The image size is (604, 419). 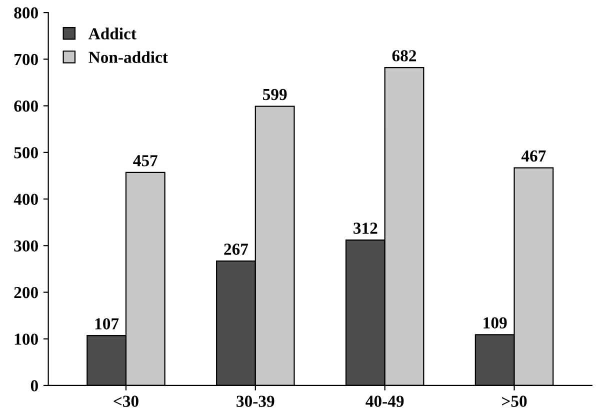 What do you see at coordinates (34, 386) in the screenshot?
I see `y-tick-label: 0` at bounding box center [34, 386].